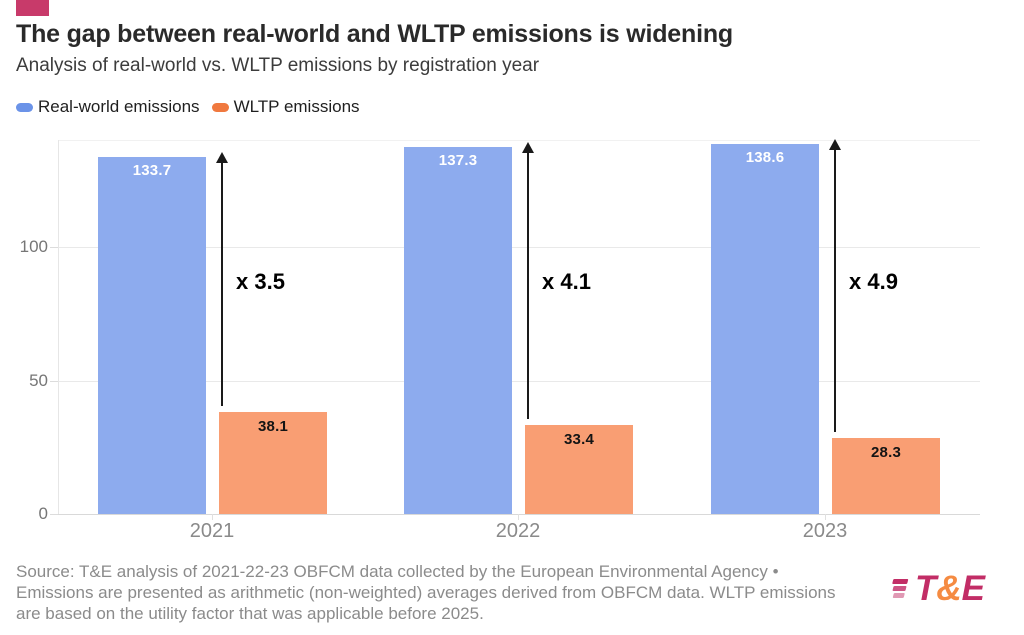 The width and height of the screenshot is (1024, 635). Describe the element at coordinates (835, 144) in the screenshot. I see `growth-arrow-head-2023` at that location.